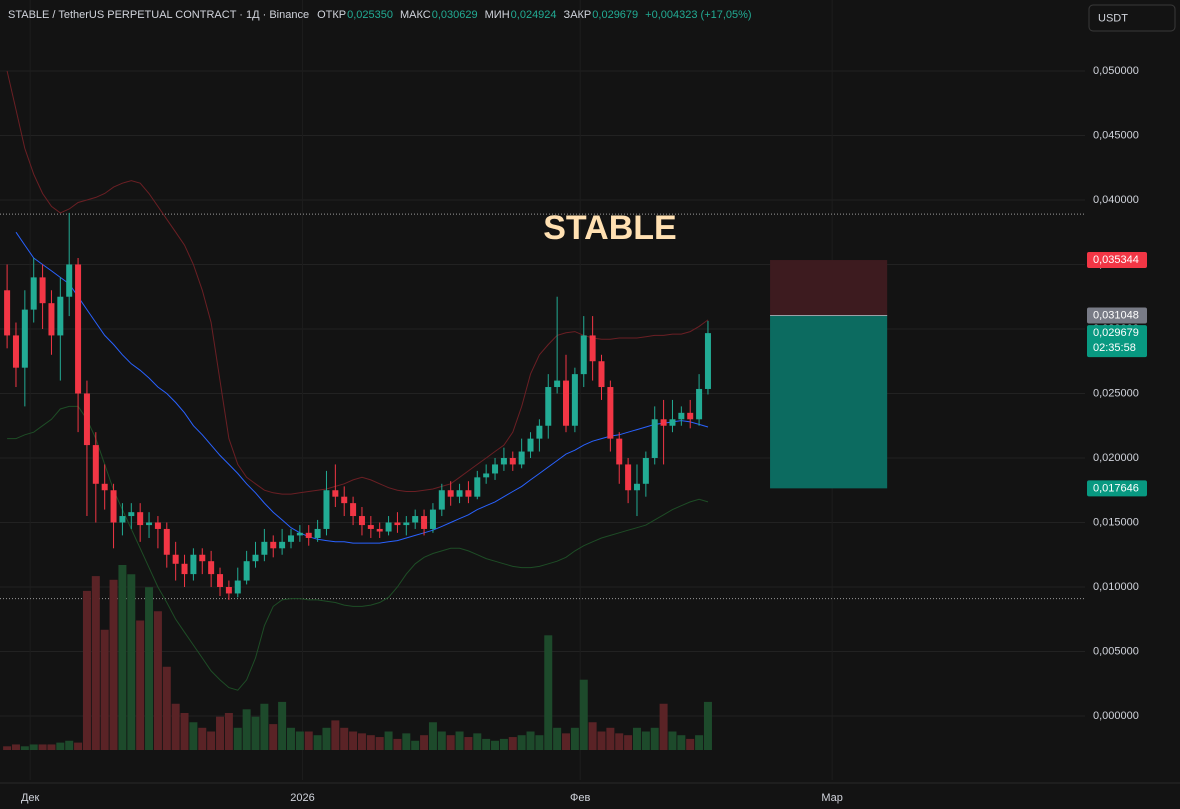 The image size is (1180, 809). Describe the element at coordinates (1114, 348) in the screenshot. I see `countdown: 02:35:58` at that location.